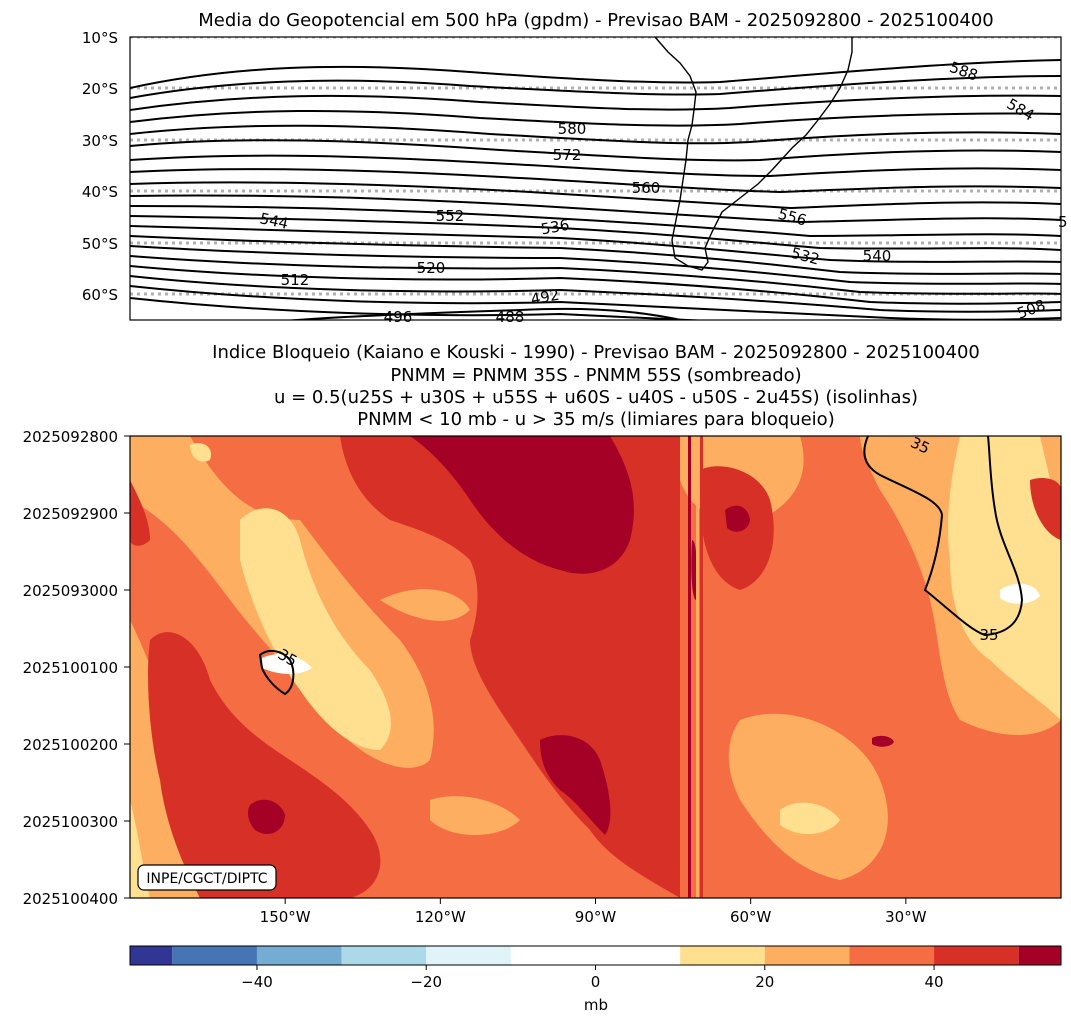  I want to click on x-tick-label: 150°W, so click(285, 917).